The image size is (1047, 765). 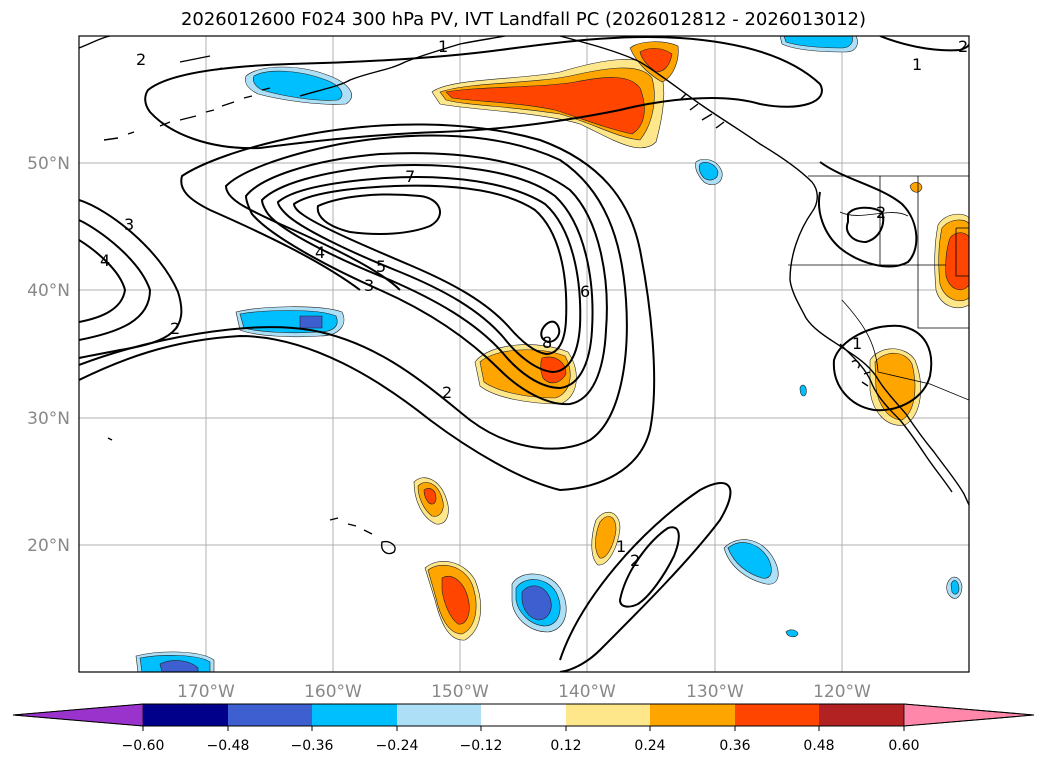 What do you see at coordinates (143, 746) in the screenshot?
I see `colorbar-tick-label: −0.60` at bounding box center [143, 746].